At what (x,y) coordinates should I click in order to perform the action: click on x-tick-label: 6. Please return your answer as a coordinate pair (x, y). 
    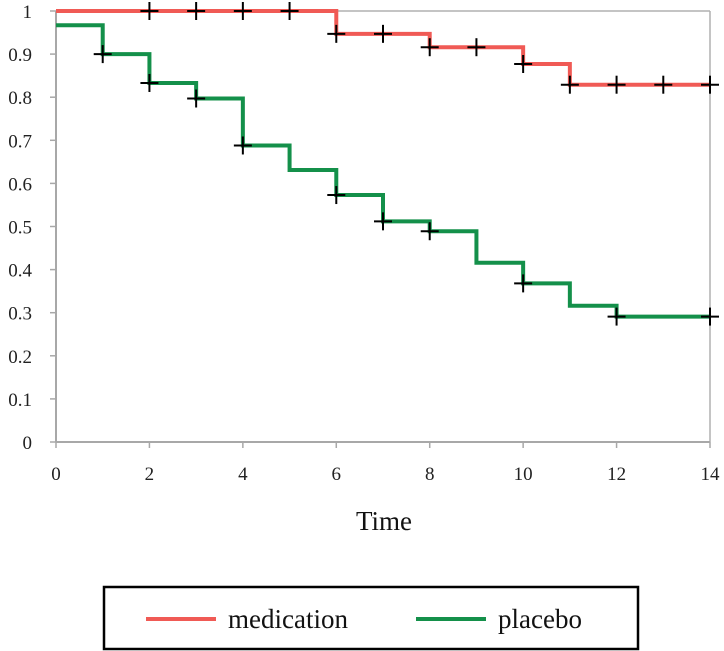
    Looking at the image, I should click on (337, 474).